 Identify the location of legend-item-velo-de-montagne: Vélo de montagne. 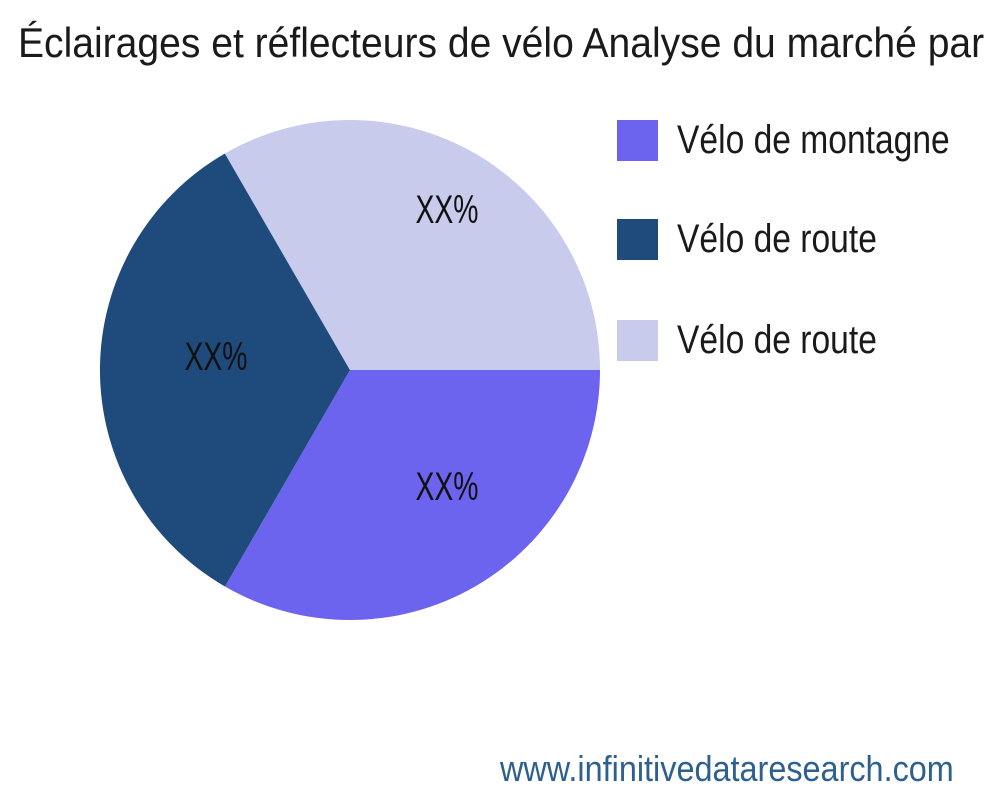
(808, 140).